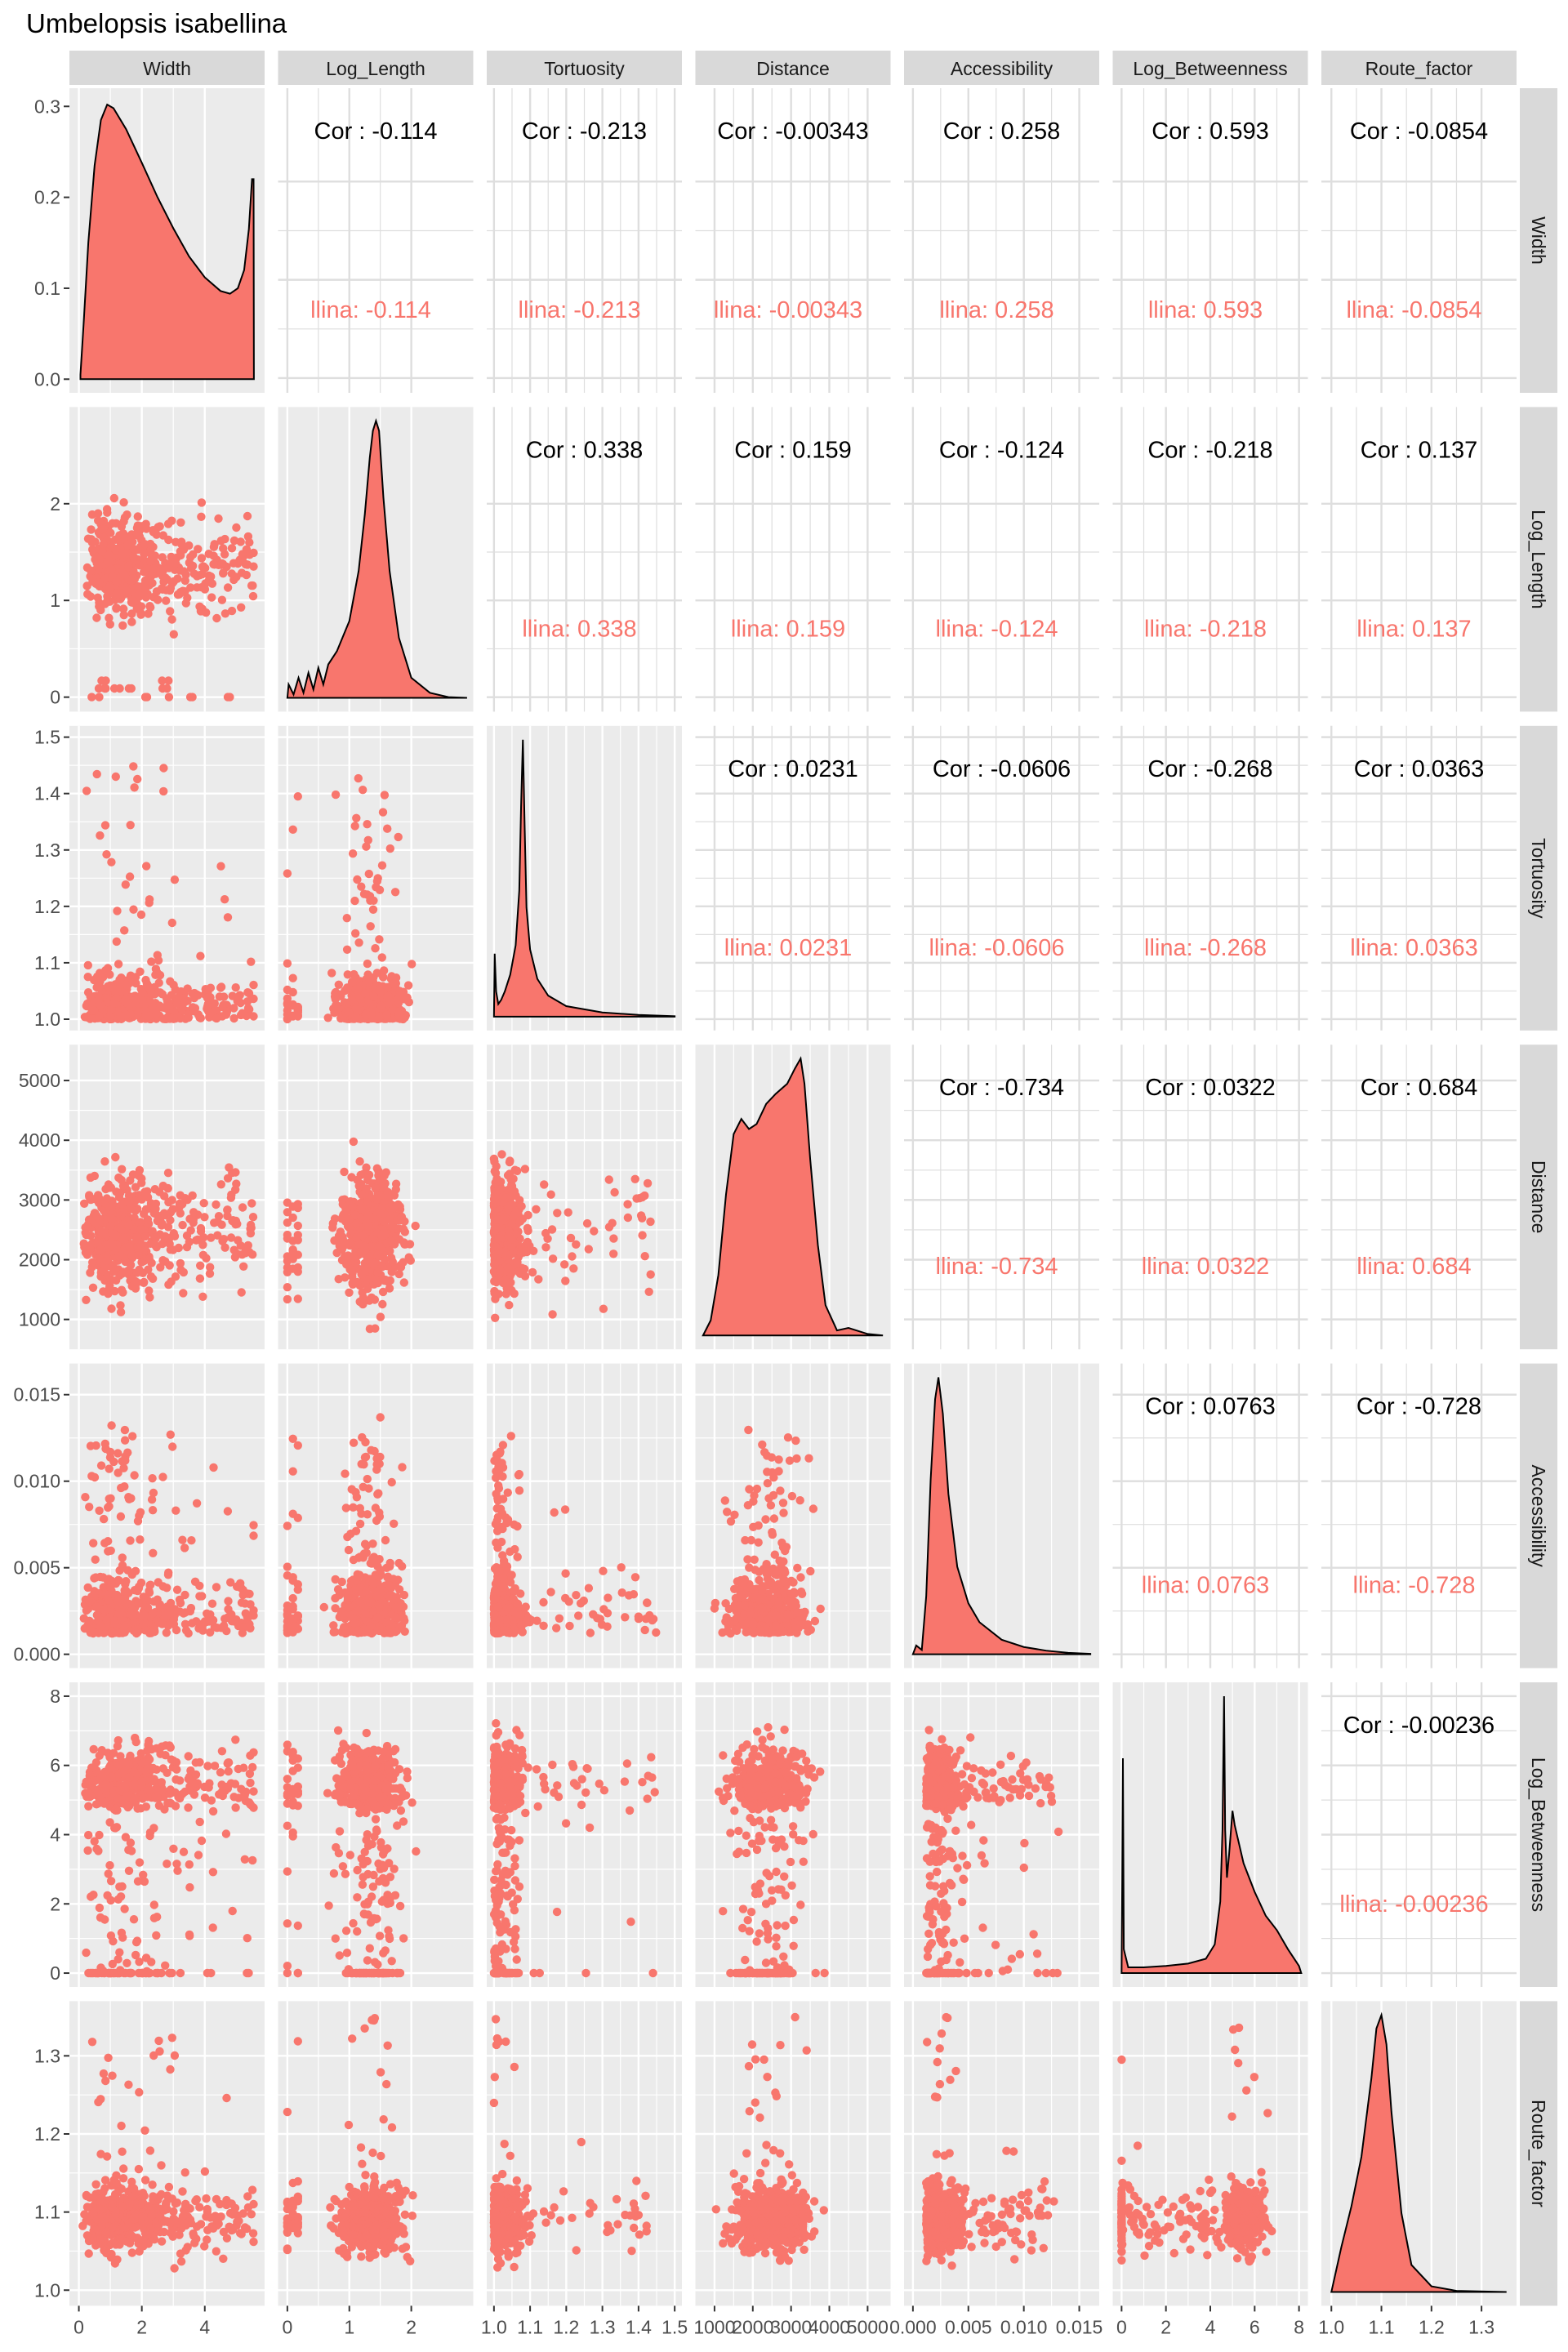  What do you see at coordinates (1205, 1267) in the screenshot?
I see `group-correlation-label: llina: 0.0322` at bounding box center [1205, 1267].